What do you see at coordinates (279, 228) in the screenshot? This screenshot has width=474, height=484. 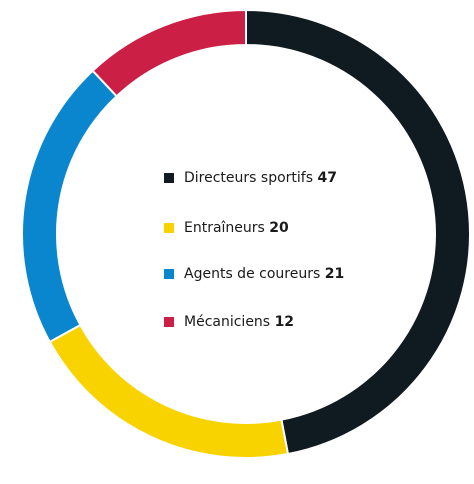 I see `legend-value: 20` at bounding box center [279, 228].